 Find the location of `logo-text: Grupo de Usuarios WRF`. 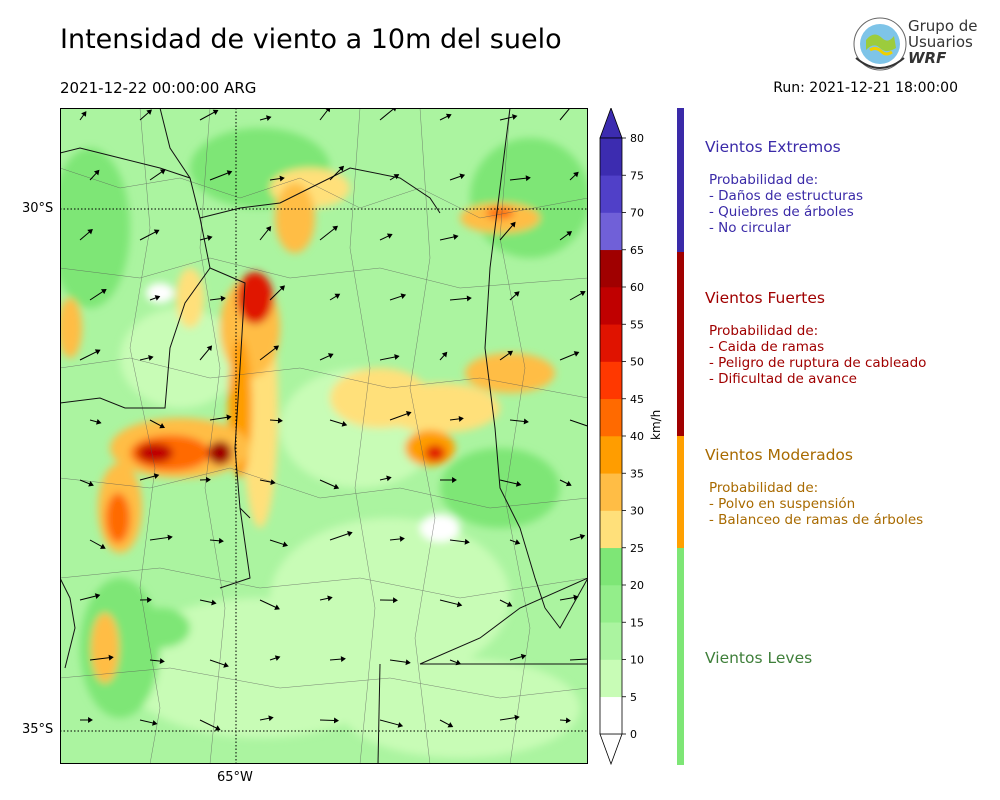

logo-text: Grupo de Usuarios WRF is located at coordinates (943, 42).